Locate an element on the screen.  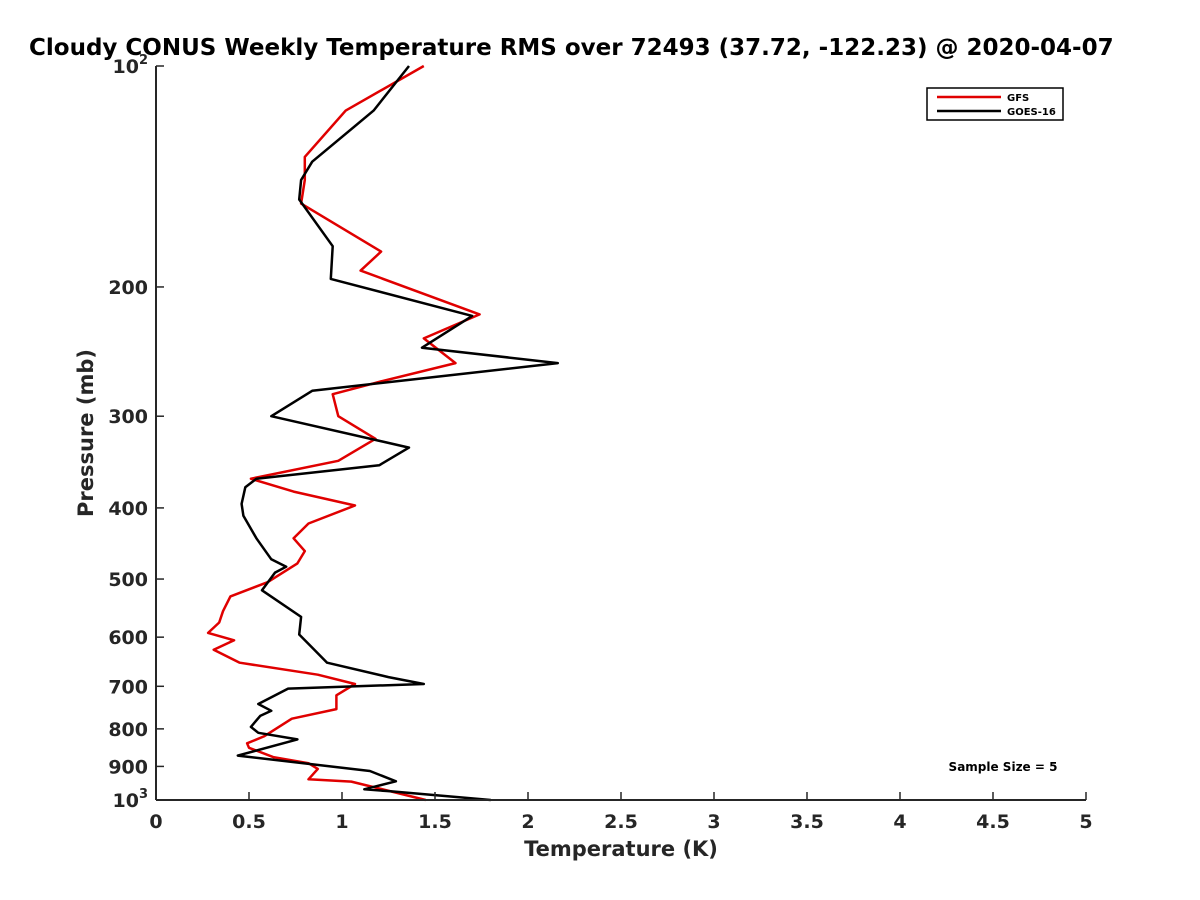
y-tick-label: 700 is located at coordinates (128, 687).